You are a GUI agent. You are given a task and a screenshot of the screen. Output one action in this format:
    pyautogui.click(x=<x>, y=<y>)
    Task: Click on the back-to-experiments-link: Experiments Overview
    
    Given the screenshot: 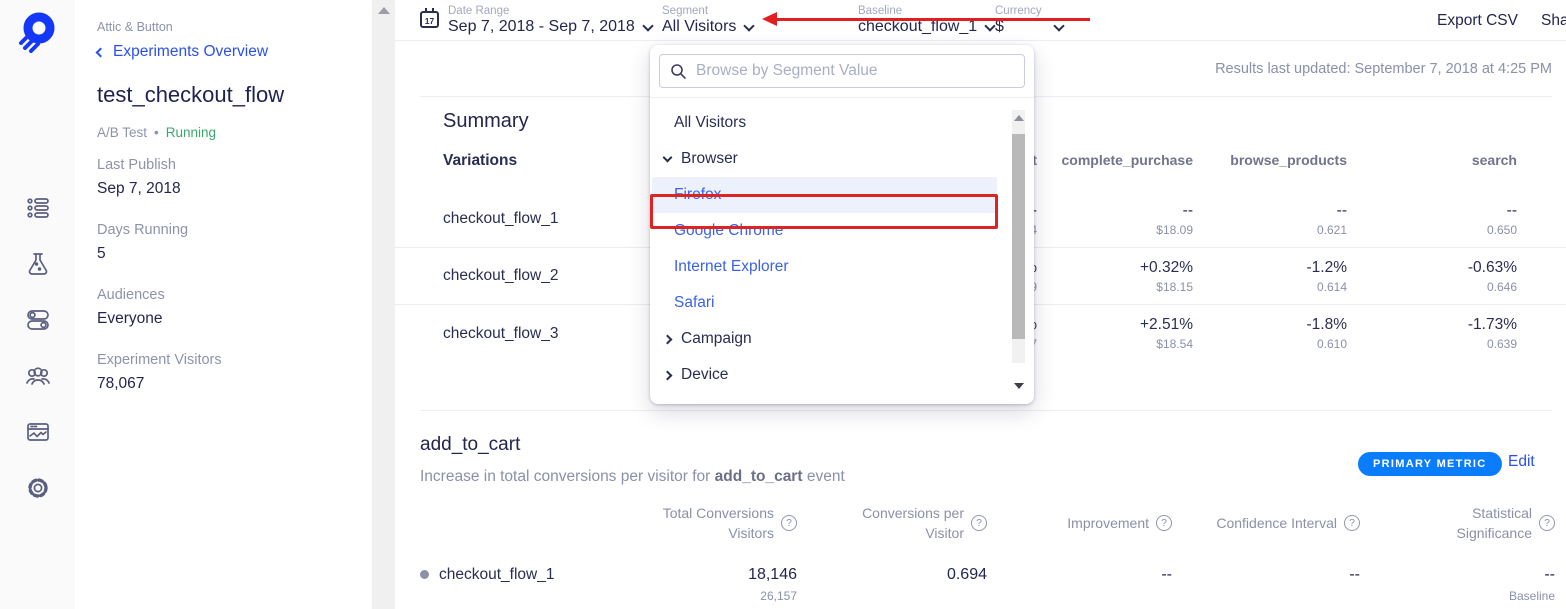 What is the action you would take?
    pyautogui.click(x=224, y=52)
    